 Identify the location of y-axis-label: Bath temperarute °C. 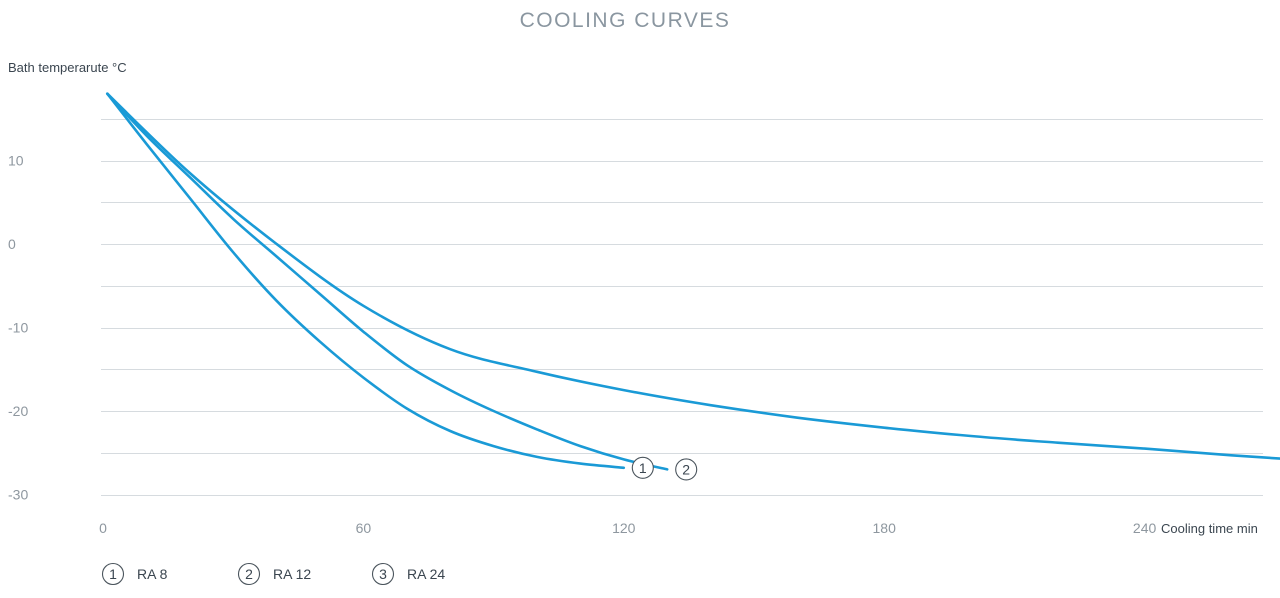
(67, 67).